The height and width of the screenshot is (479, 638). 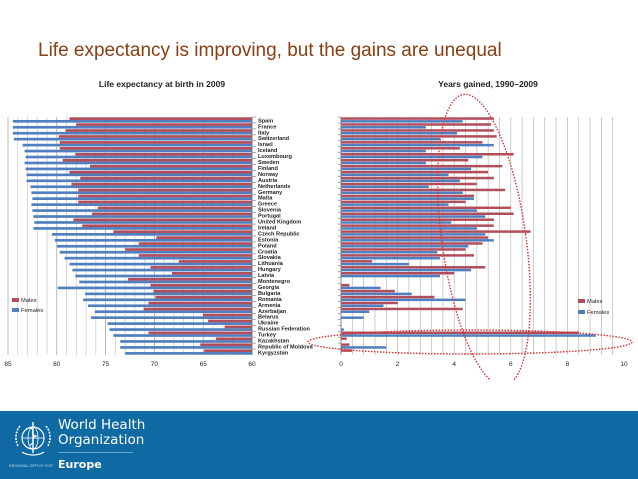 I want to click on category-label: Ukraine, so click(x=268, y=324).